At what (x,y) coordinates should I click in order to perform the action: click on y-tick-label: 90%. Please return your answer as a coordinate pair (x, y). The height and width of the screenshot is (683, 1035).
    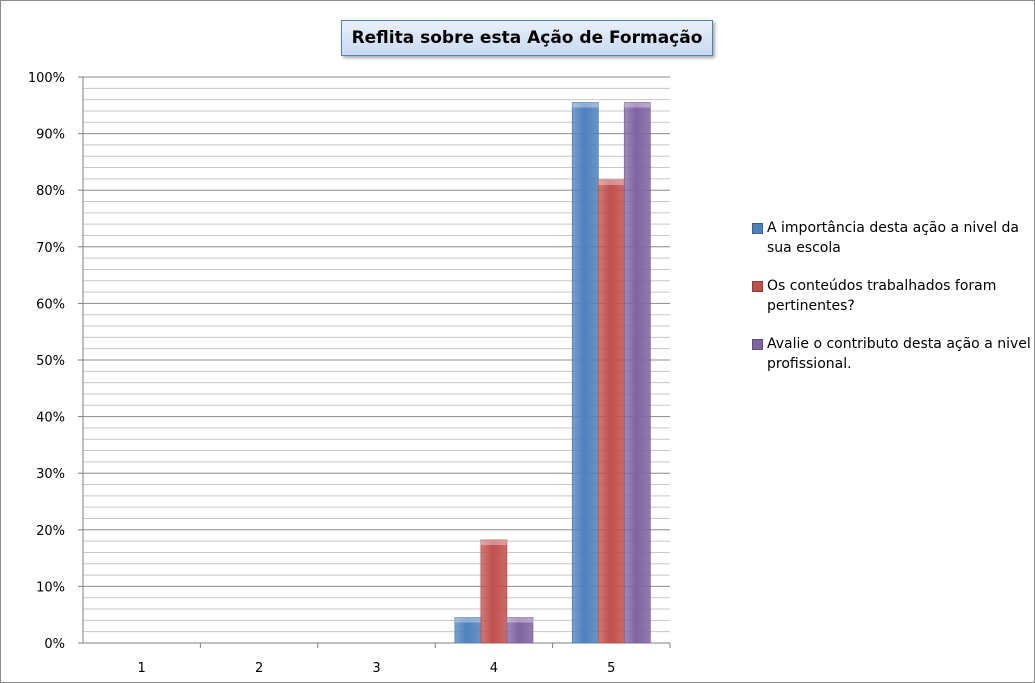
    Looking at the image, I should click on (50, 135).